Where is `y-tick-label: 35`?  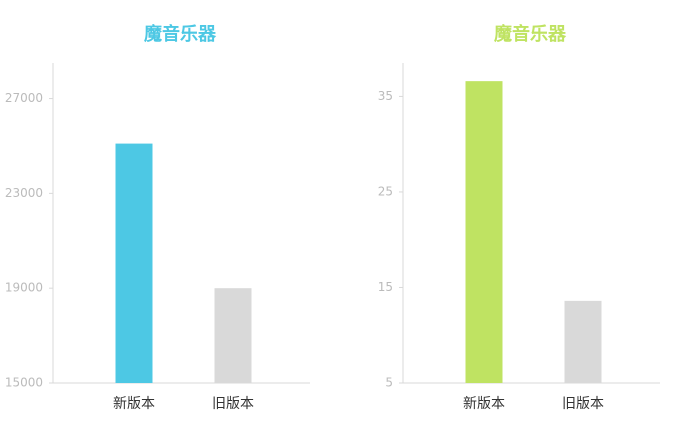 y-tick-label: 35 is located at coordinates (385, 96).